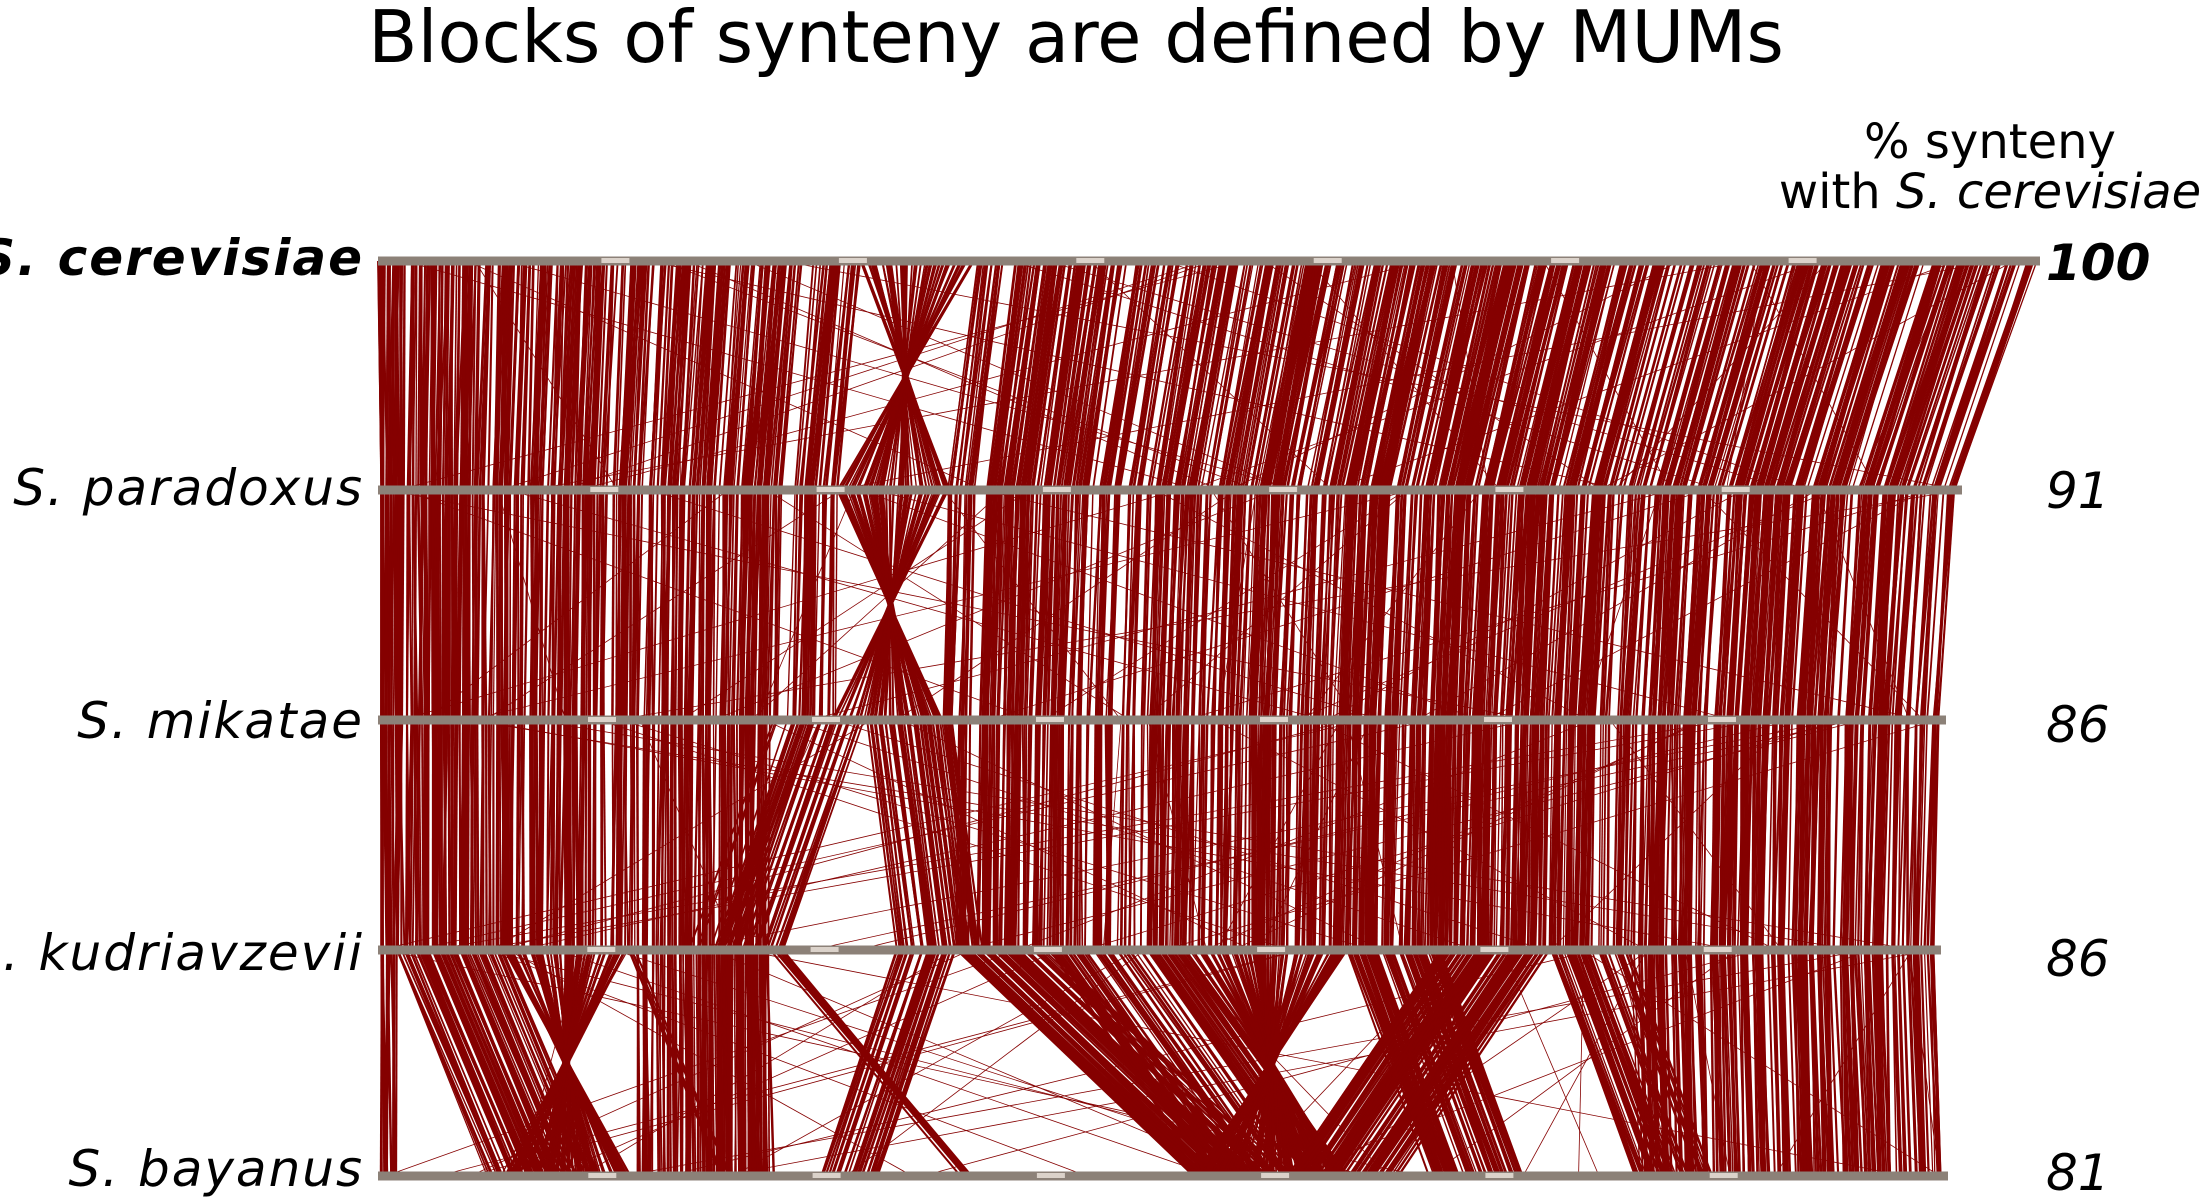  I want to click on pct-header-line1: % synteny, so click(1990, 142).